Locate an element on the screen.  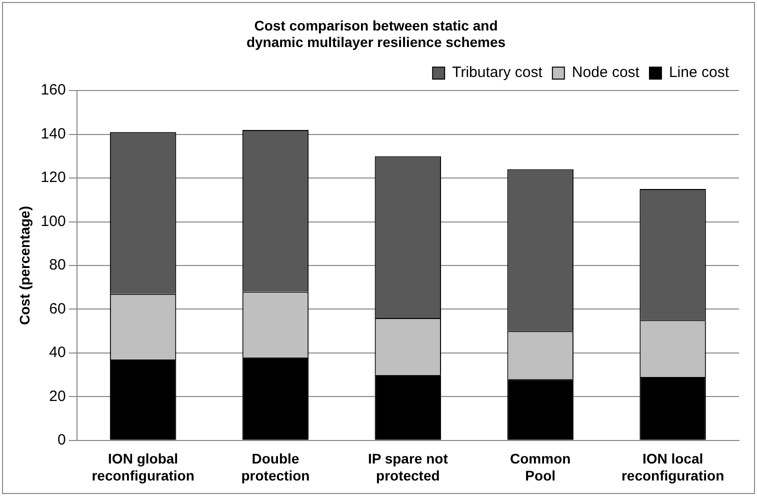
x-tick-label: Common Pool is located at coordinates (540, 467).